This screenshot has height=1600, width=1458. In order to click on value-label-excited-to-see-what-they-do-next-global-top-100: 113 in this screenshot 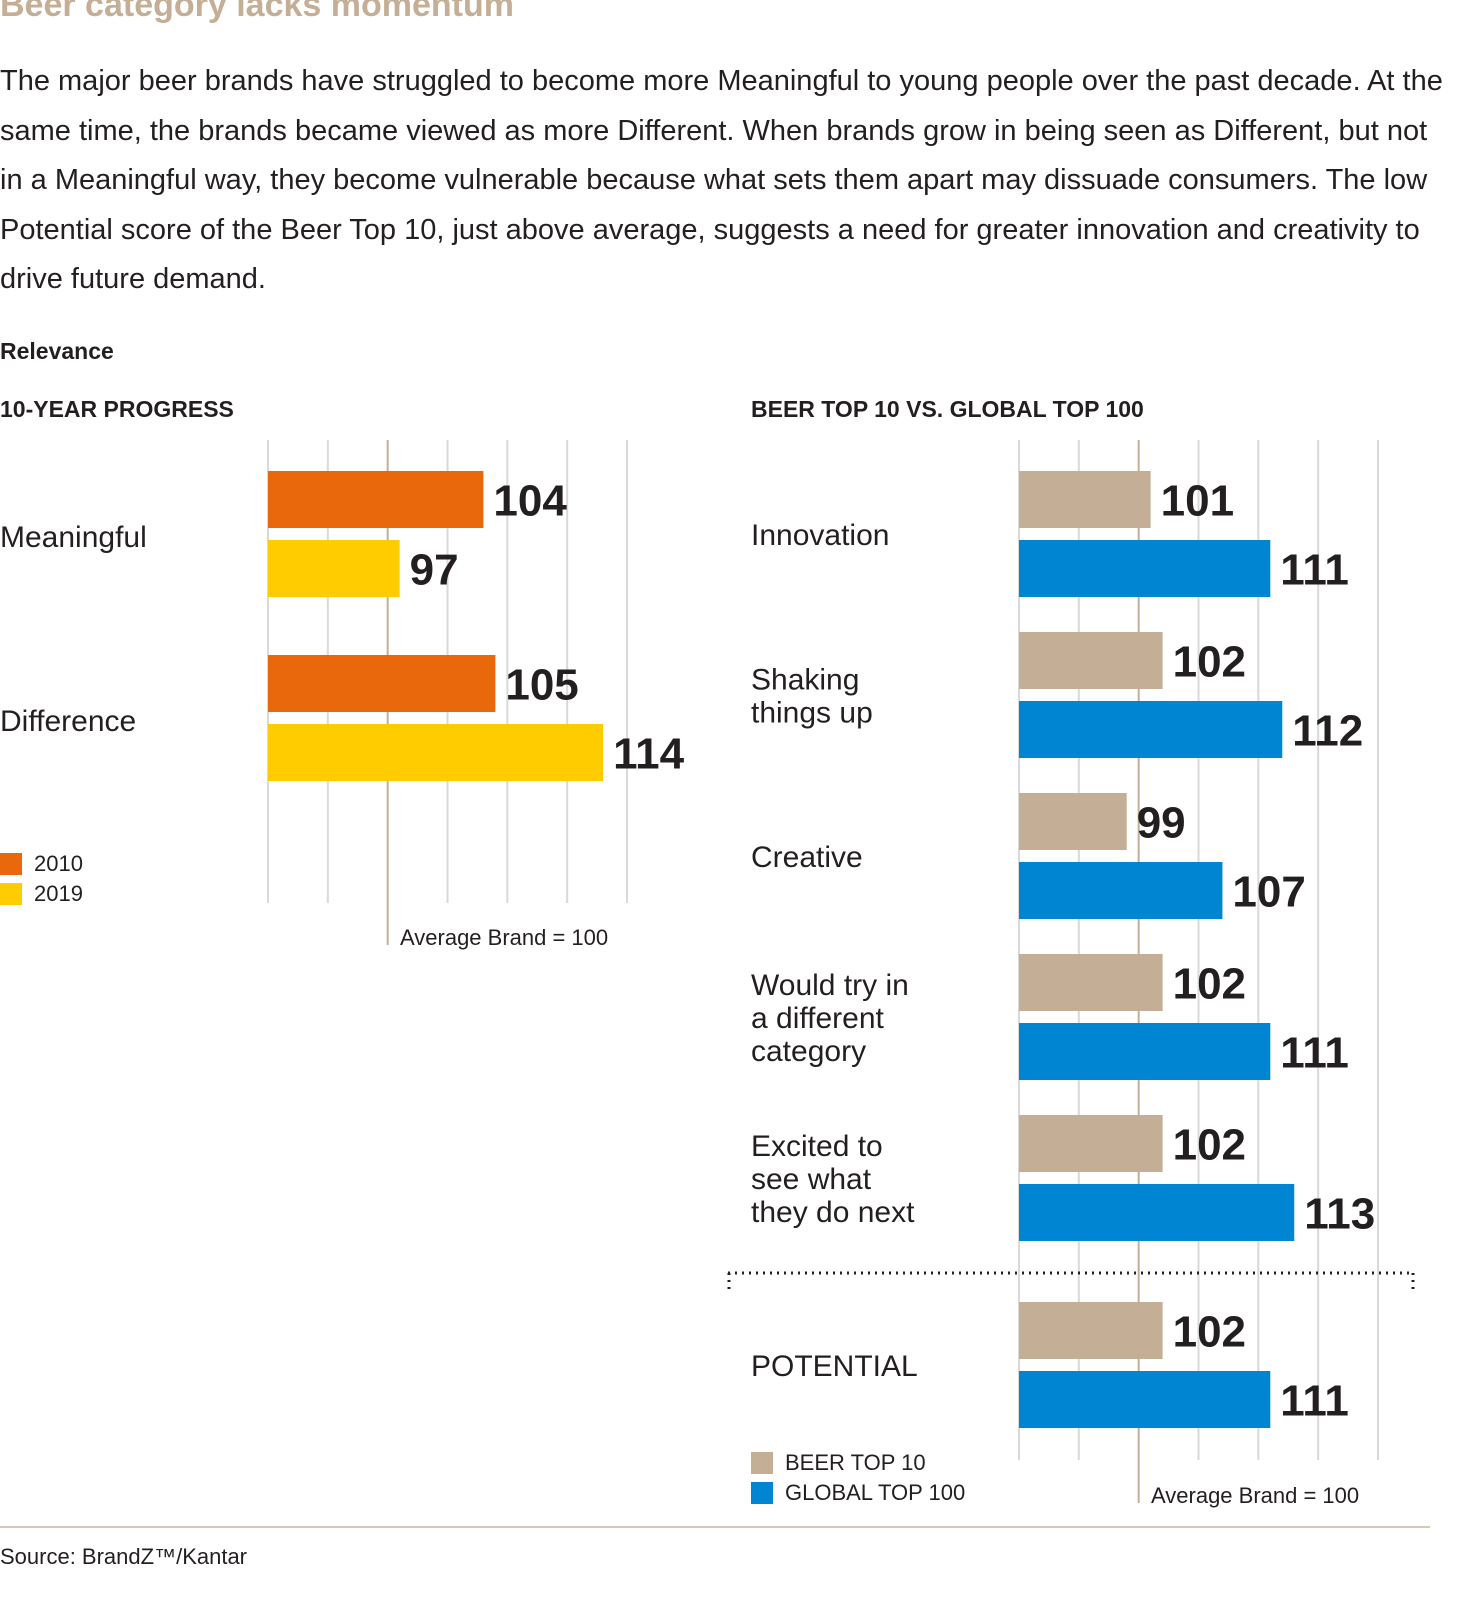, I will do `click(1339, 1214)`.